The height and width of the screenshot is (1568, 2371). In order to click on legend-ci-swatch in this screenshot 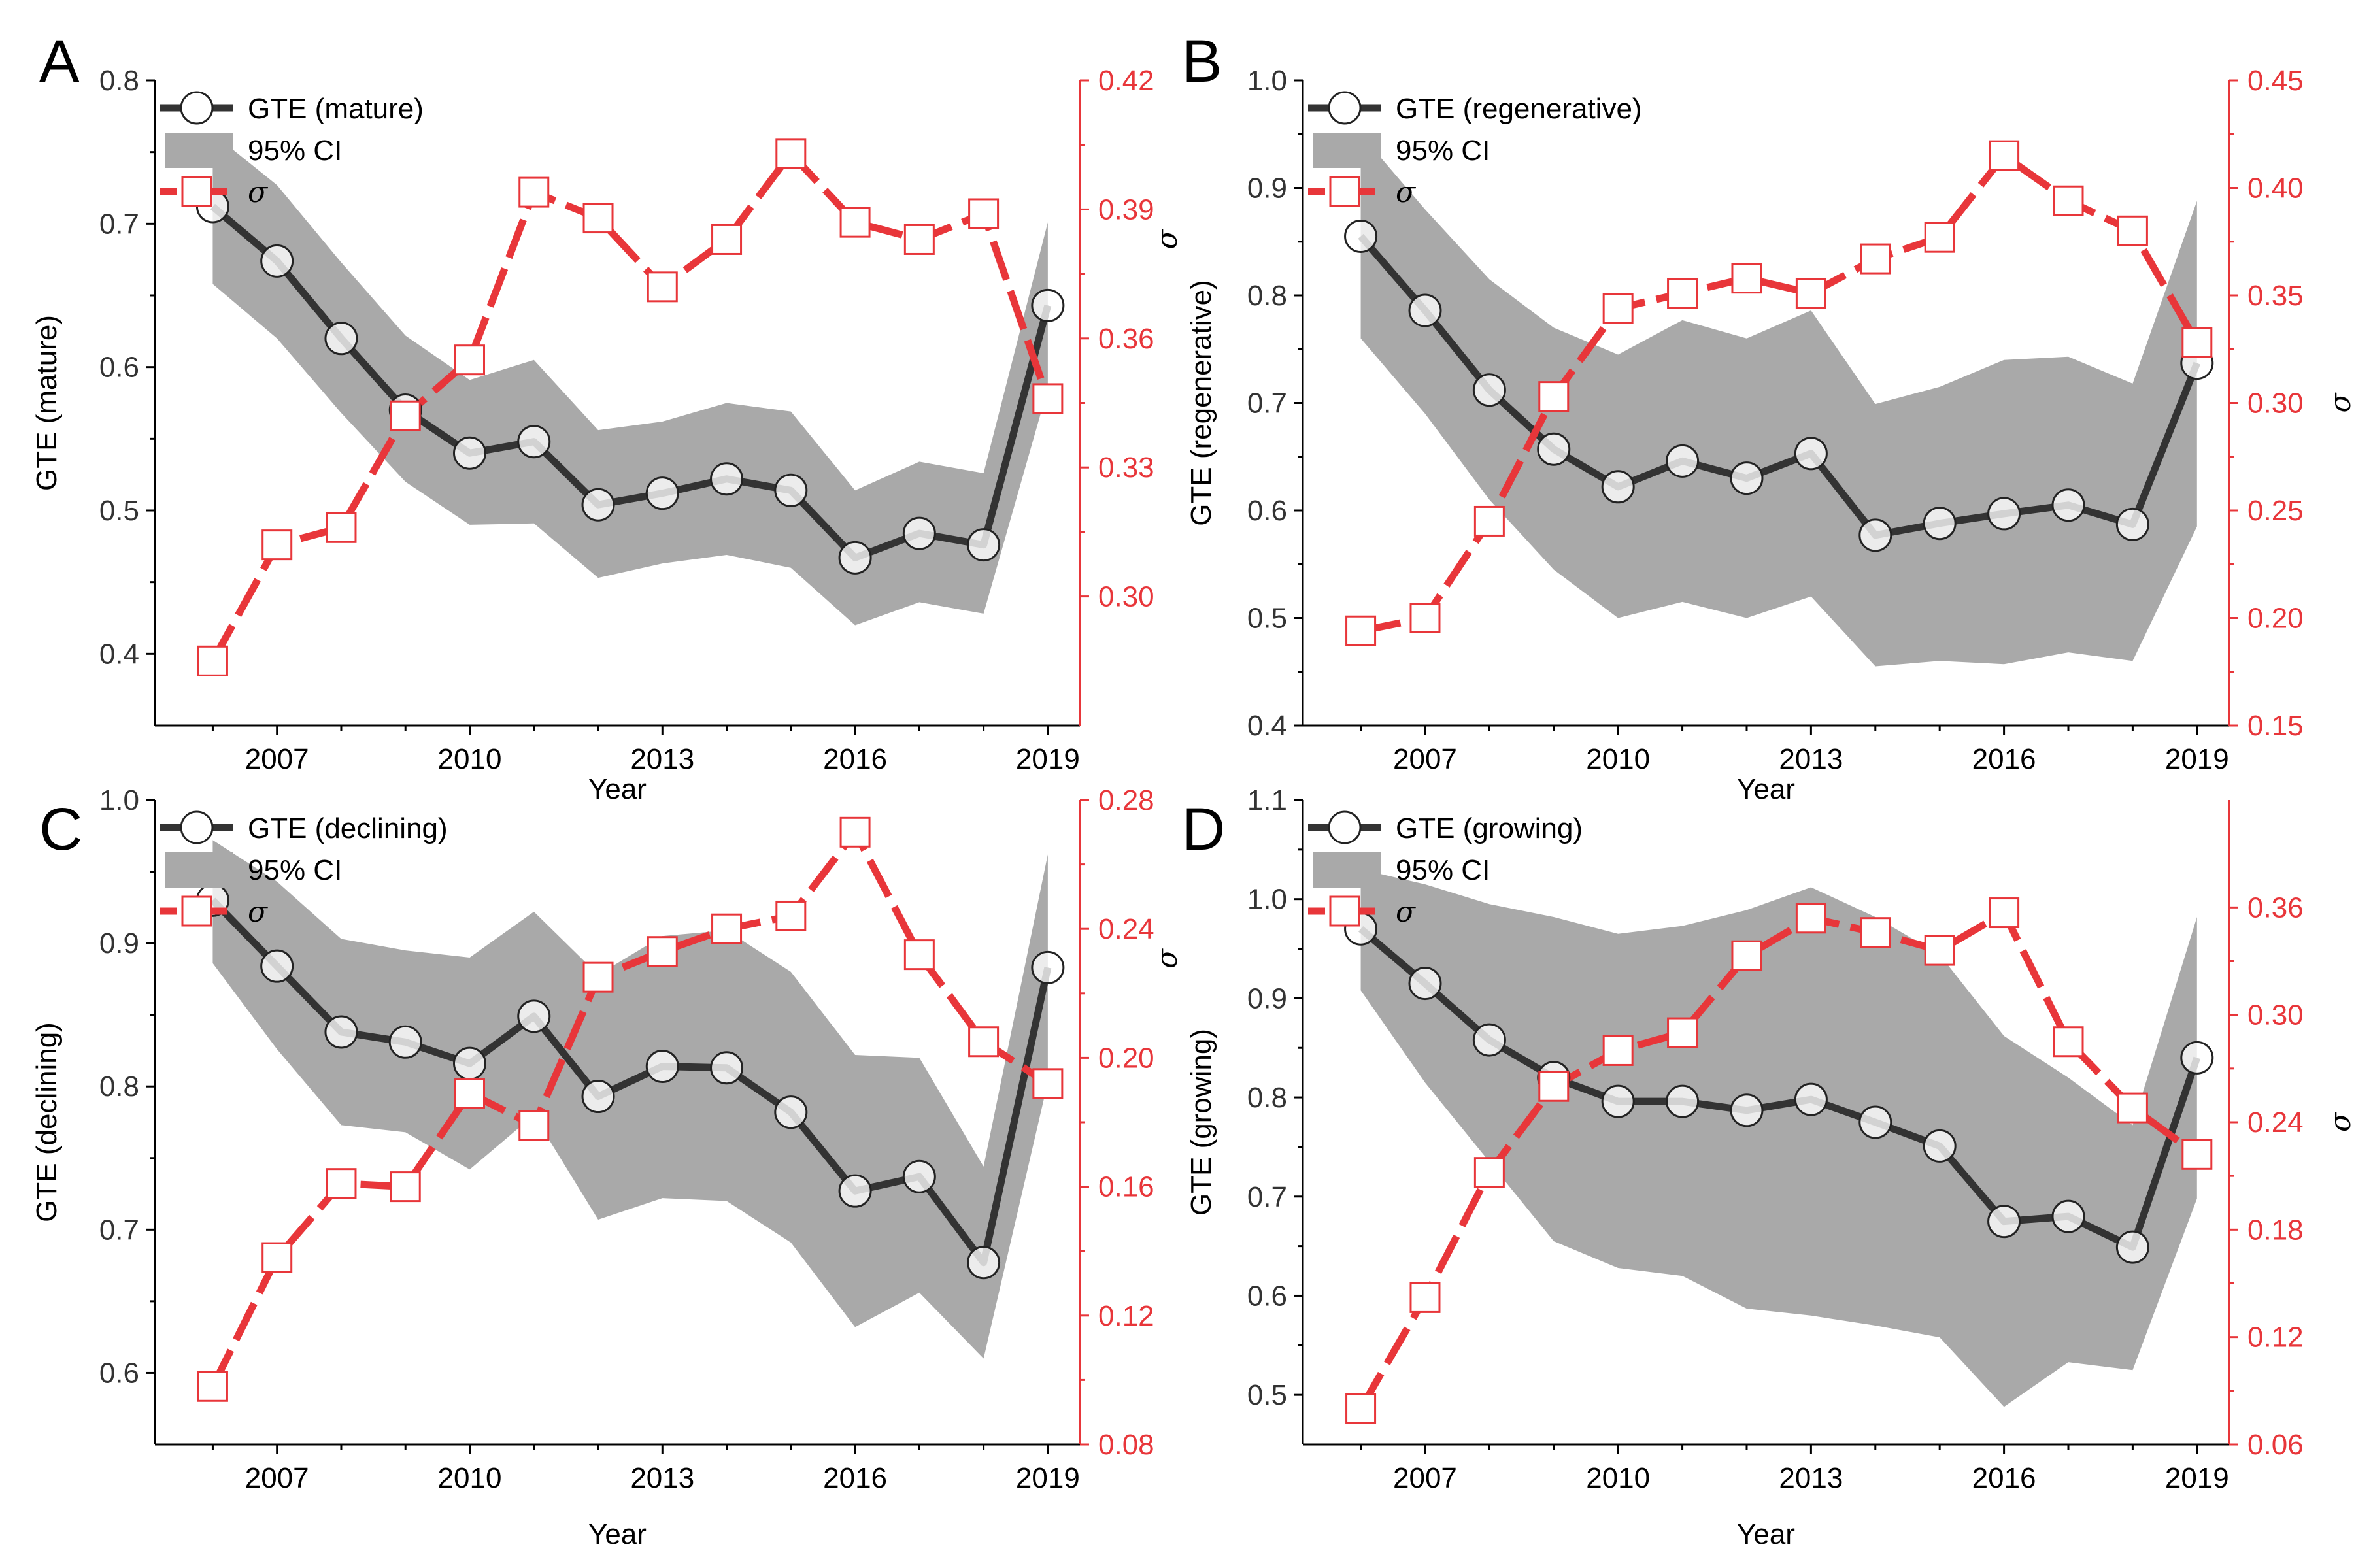, I will do `click(1347, 150)`.